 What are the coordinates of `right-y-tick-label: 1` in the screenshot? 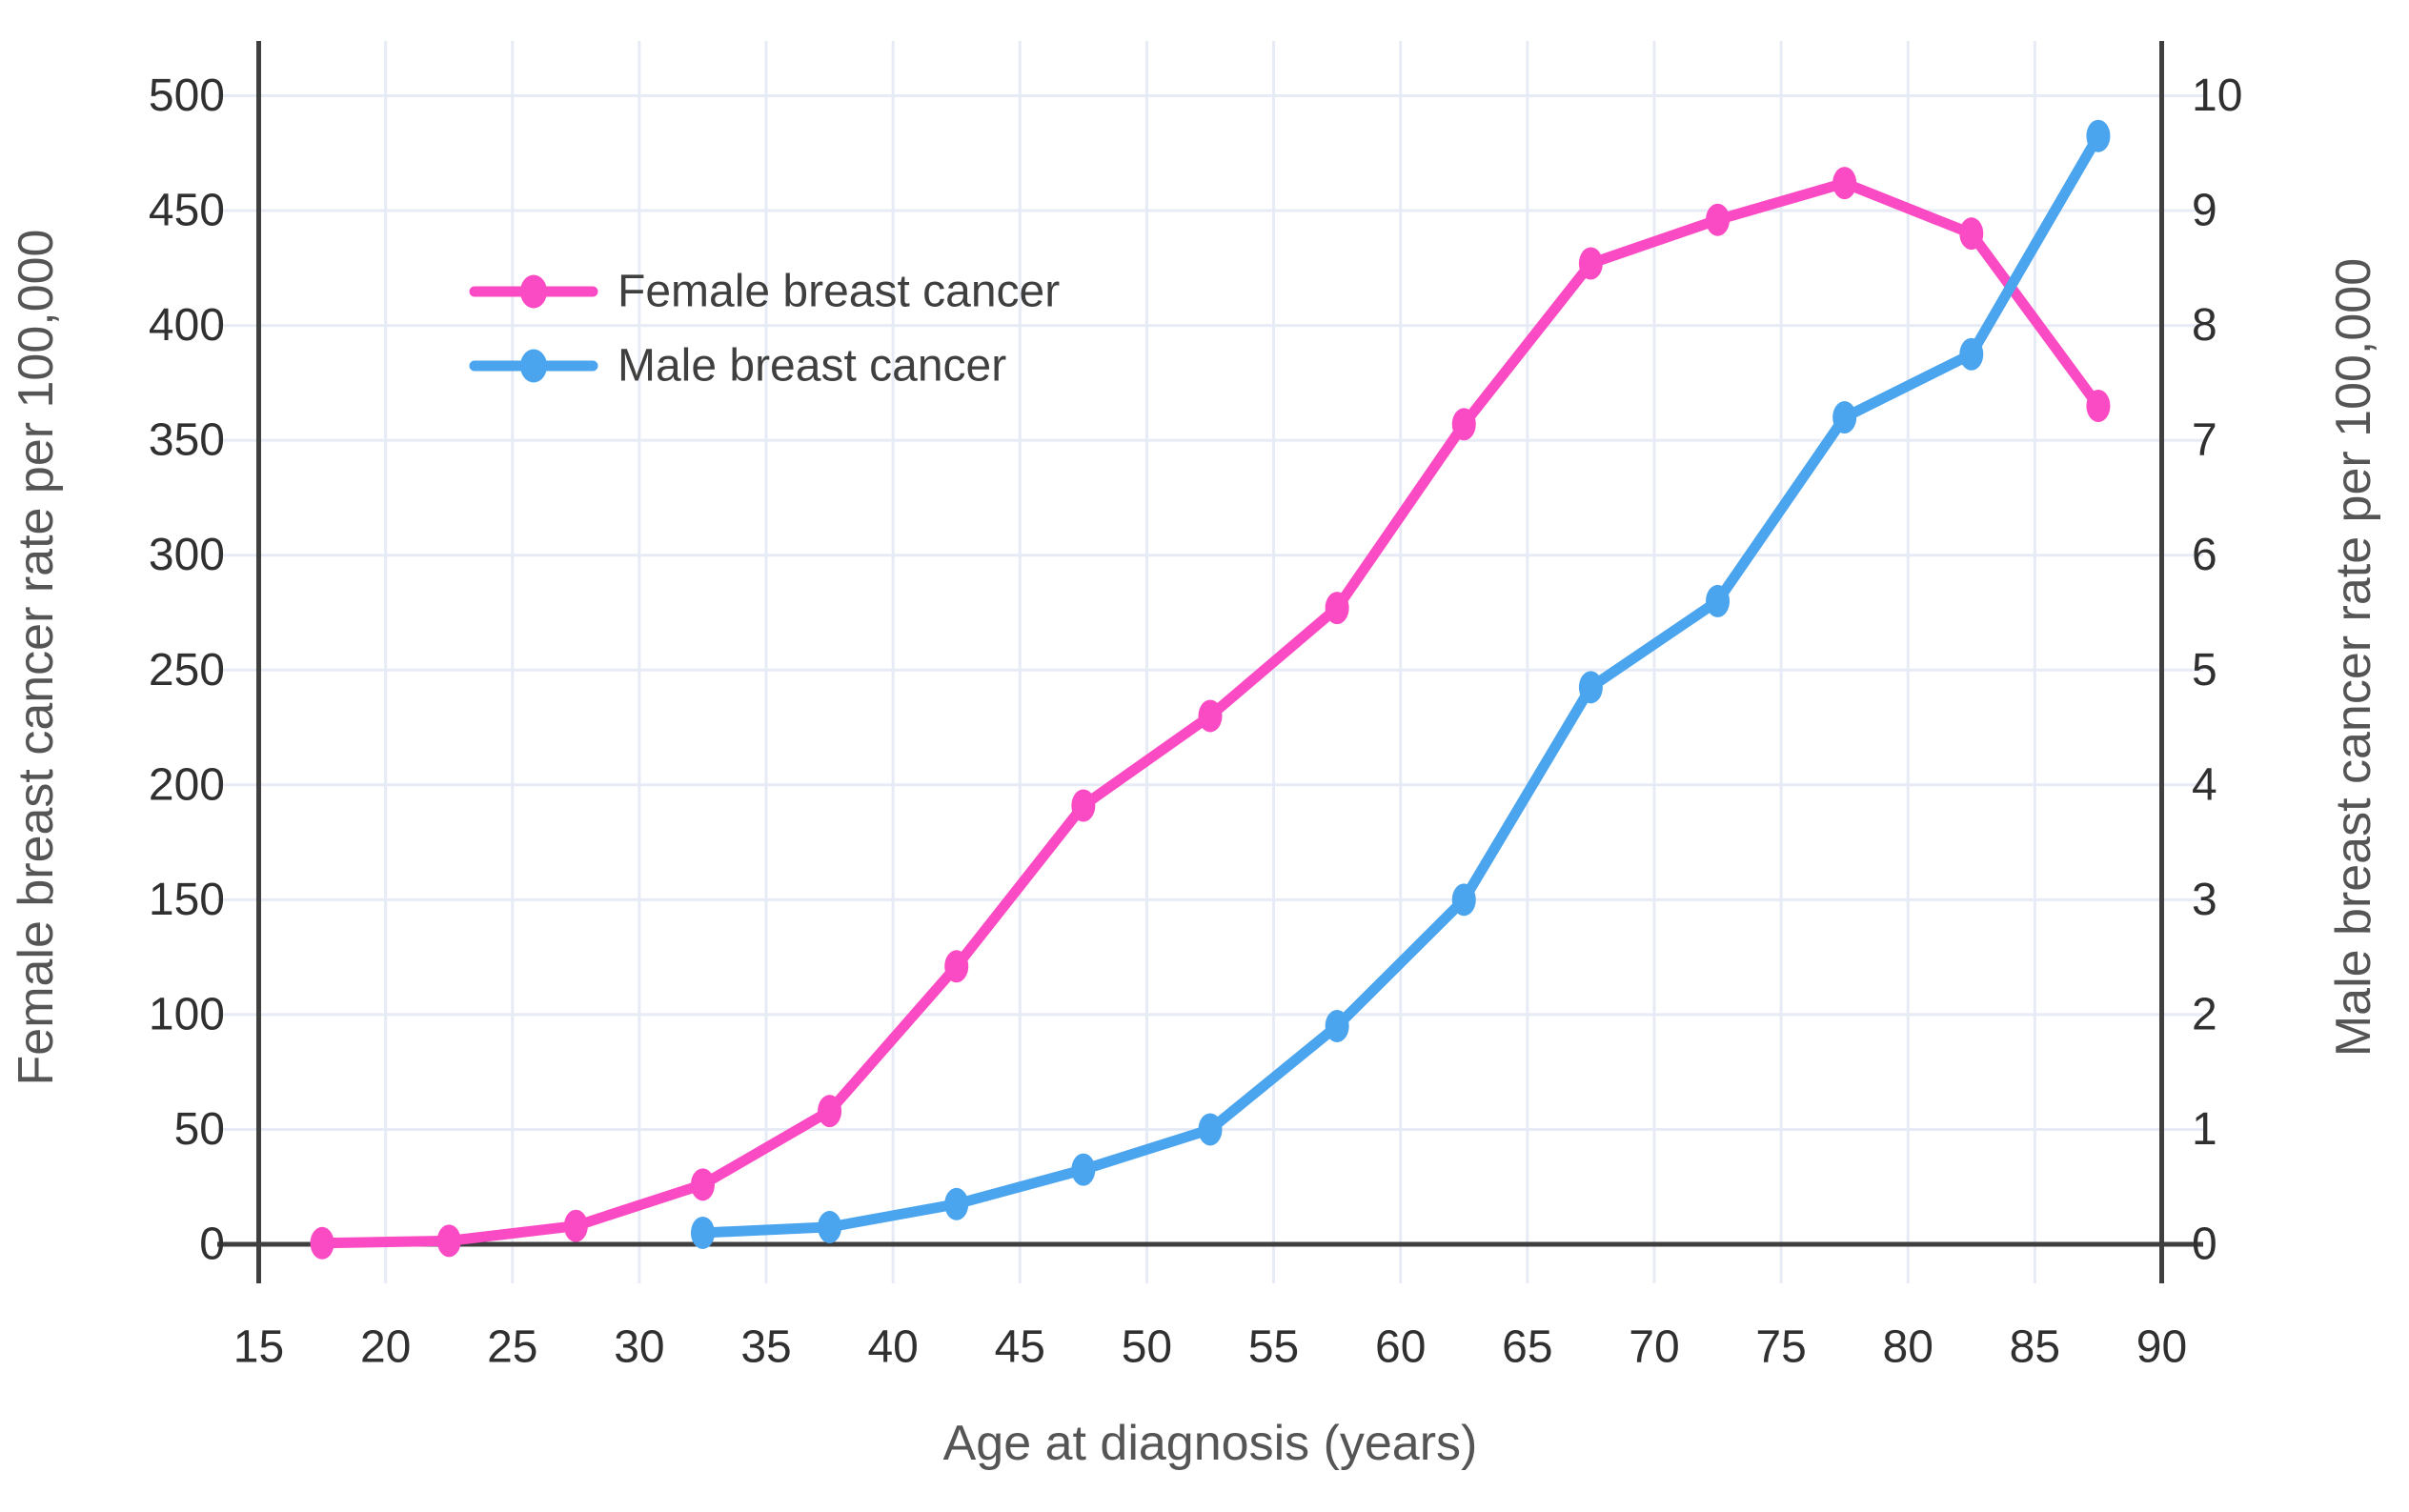 It's located at (2204, 1129).